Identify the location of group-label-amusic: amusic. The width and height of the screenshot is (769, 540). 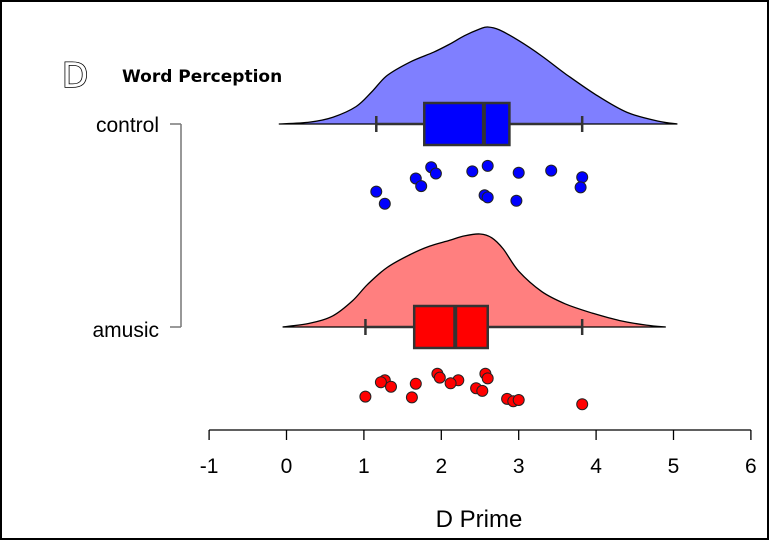
(125, 330).